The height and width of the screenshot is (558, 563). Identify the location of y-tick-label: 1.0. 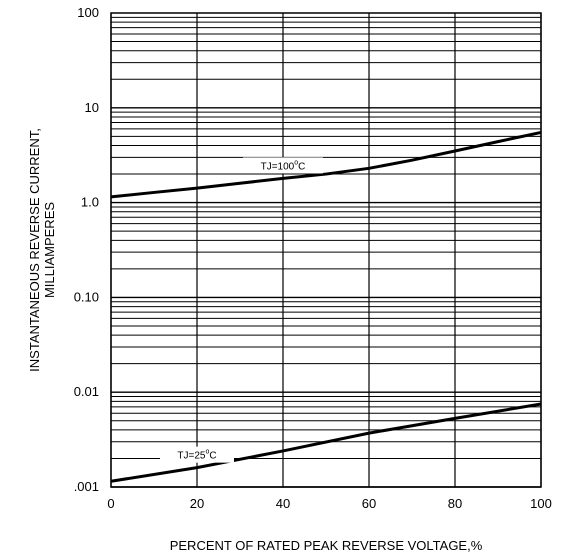
(90, 202).